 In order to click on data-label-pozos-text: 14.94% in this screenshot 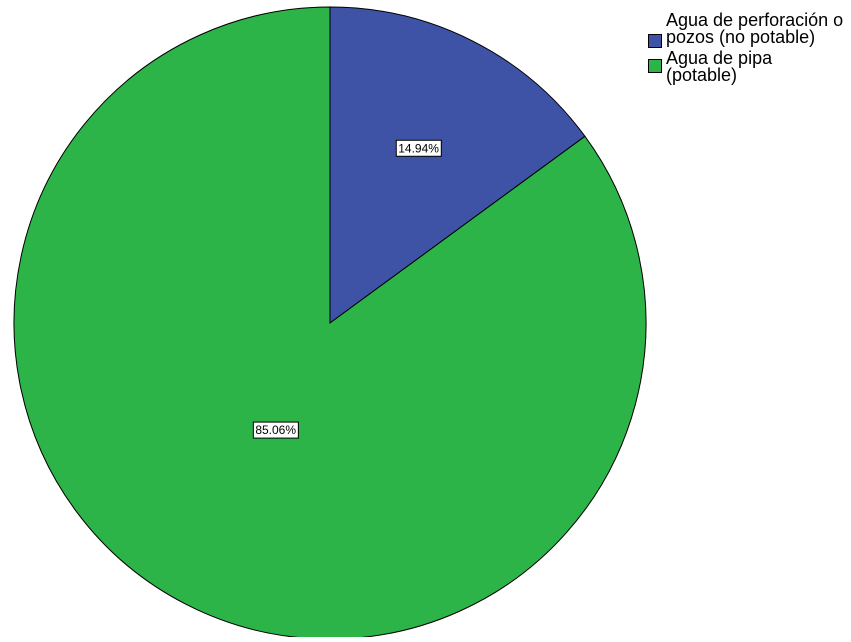, I will do `click(418, 148)`.